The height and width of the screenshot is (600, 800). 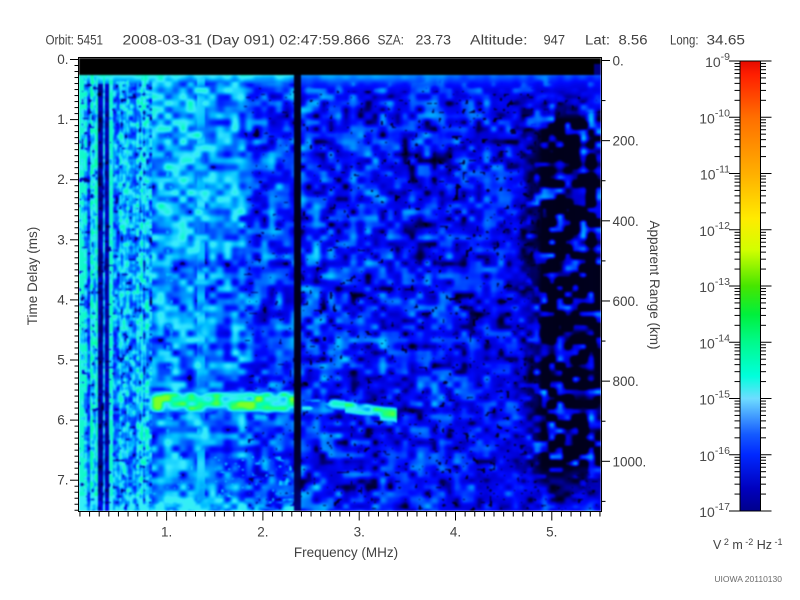 What do you see at coordinates (555, 40) in the screenshot?
I see `svg-text: 947` at bounding box center [555, 40].